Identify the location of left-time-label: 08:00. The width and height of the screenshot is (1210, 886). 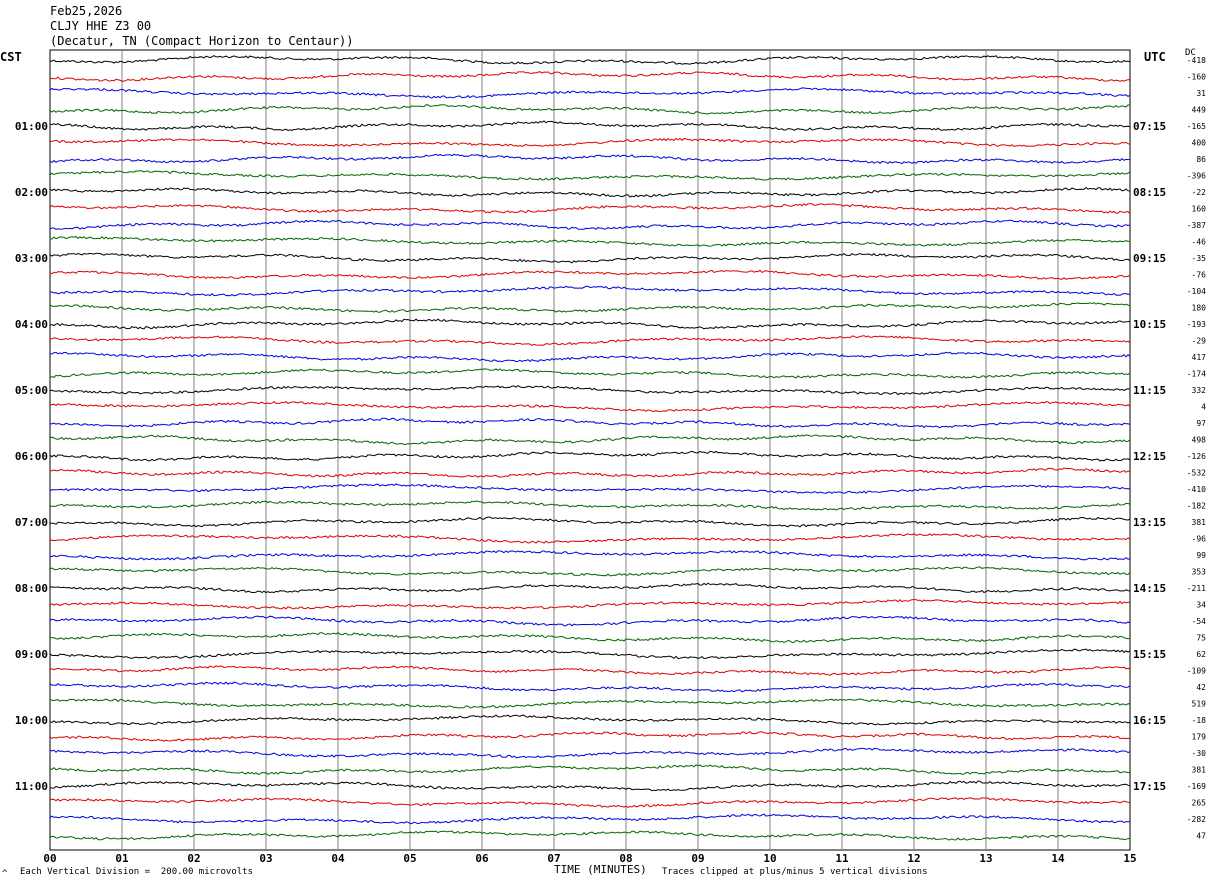
(31, 588).